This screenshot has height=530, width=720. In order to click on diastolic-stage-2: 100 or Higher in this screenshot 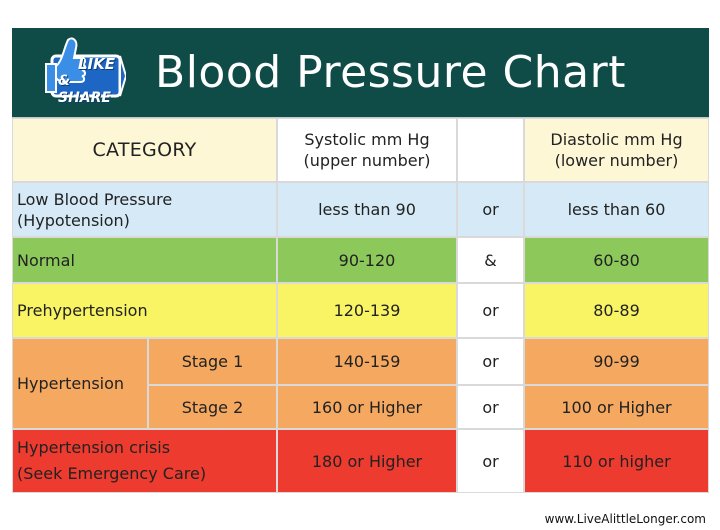, I will do `click(616, 407)`.